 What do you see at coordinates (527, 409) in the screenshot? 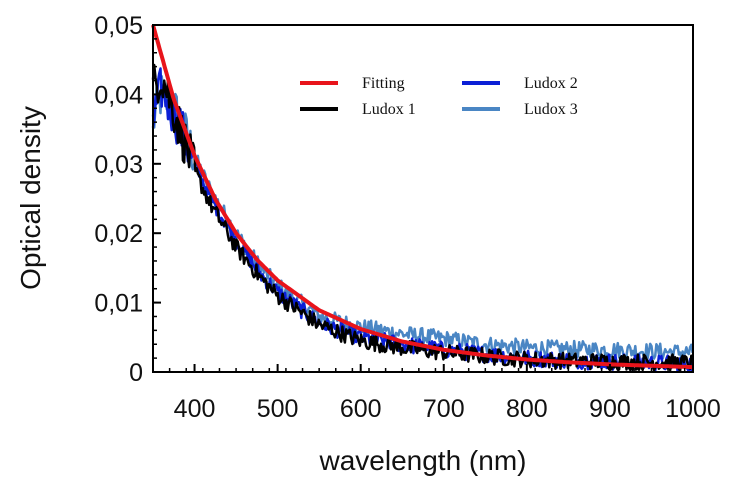
I see `x-tick-label: 800` at bounding box center [527, 409].